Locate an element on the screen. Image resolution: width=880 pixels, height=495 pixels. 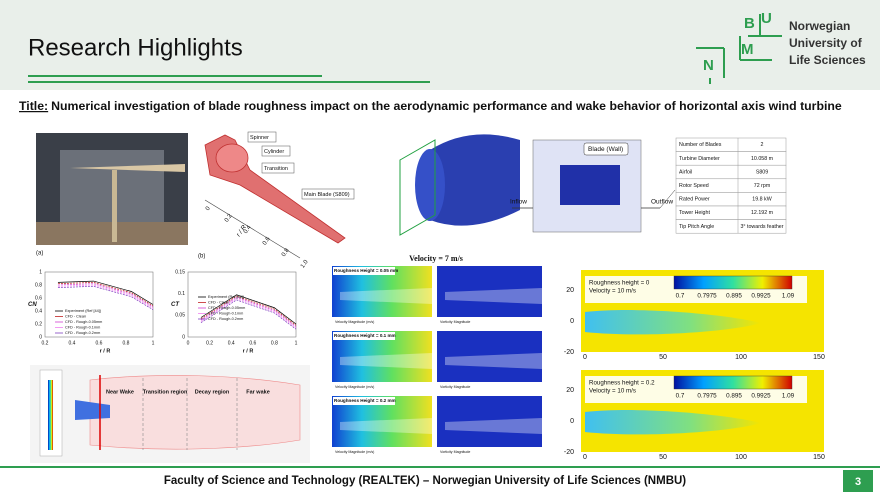
table-cell: Number of Blades is located at coordinates (700, 145).